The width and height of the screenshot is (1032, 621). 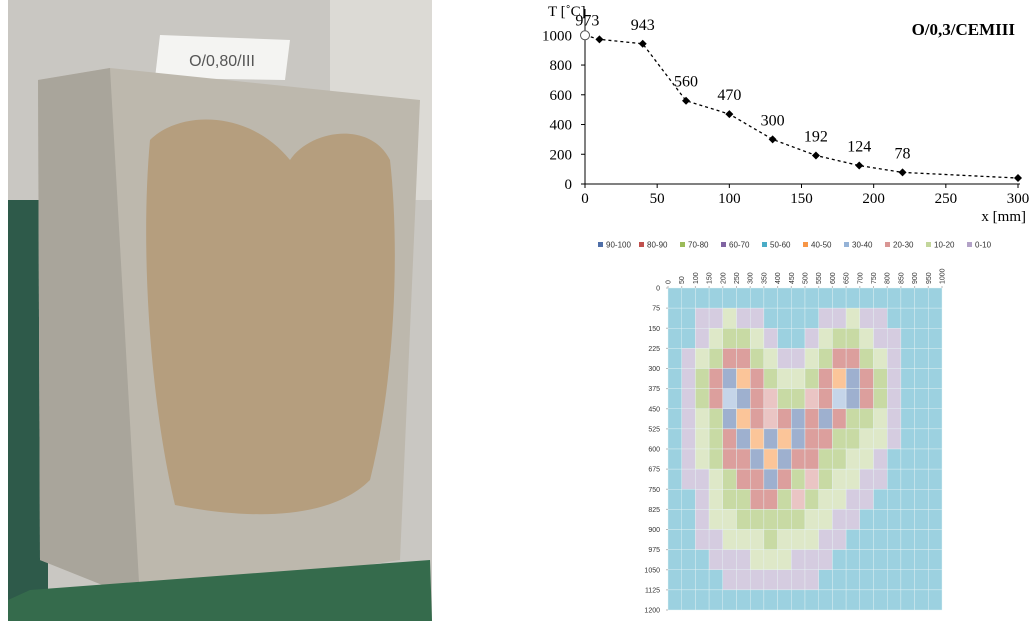 I want to click on y-tick-label: 600, so click(x=654, y=450).